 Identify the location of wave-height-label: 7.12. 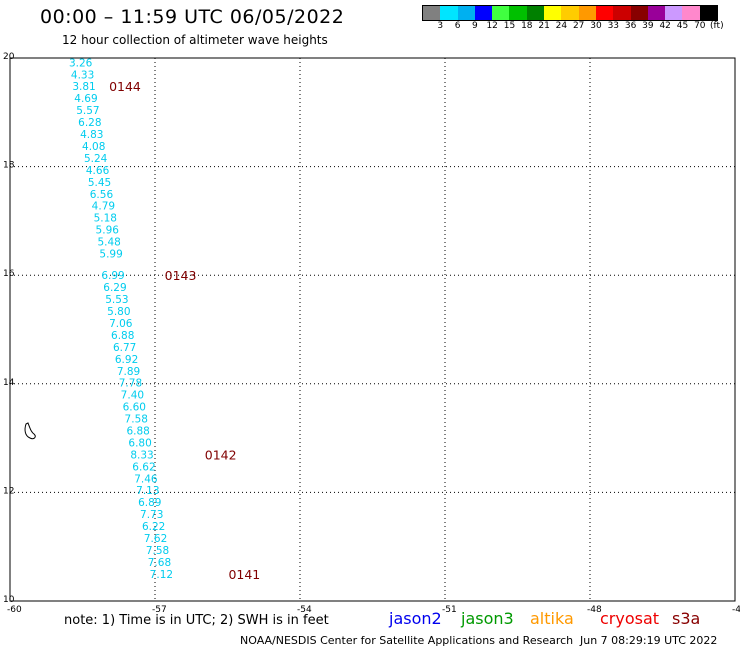
(161, 575).